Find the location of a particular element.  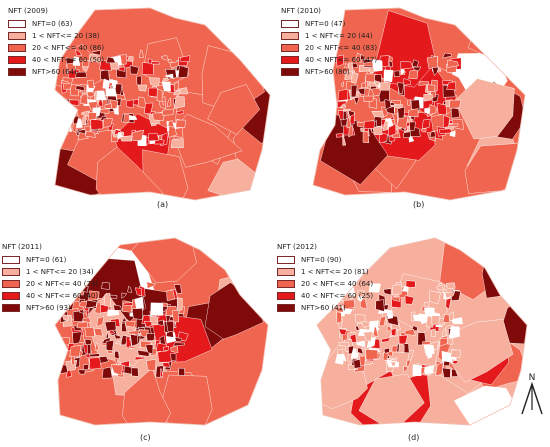

north-arrow: N is located at coordinates (532, 394).